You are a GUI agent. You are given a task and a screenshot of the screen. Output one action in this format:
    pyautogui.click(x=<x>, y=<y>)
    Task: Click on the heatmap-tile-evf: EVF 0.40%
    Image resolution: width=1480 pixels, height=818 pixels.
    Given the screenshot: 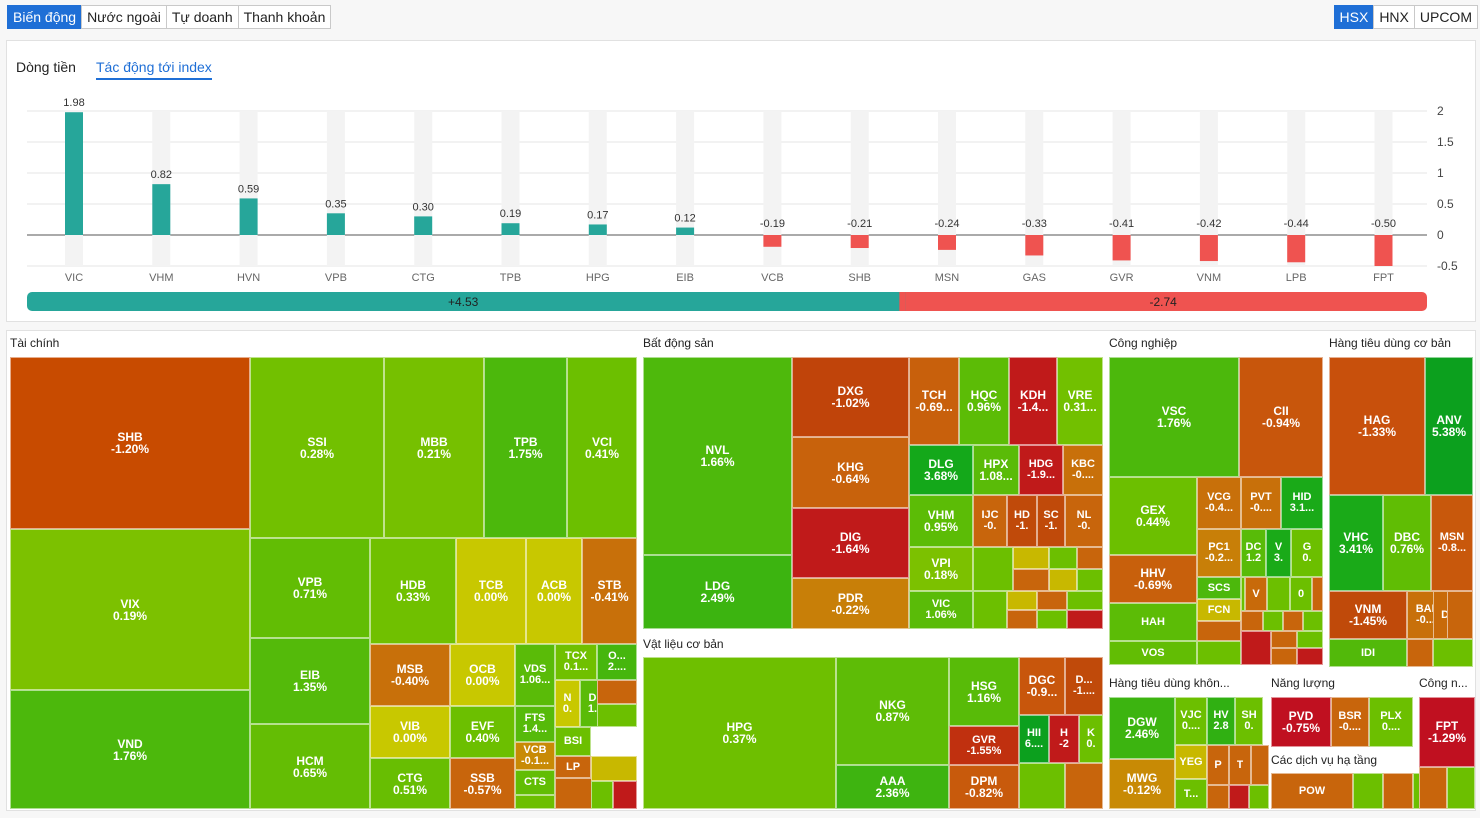 What is the action you would take?
    pyautogui.click(x=482, y=732)
    